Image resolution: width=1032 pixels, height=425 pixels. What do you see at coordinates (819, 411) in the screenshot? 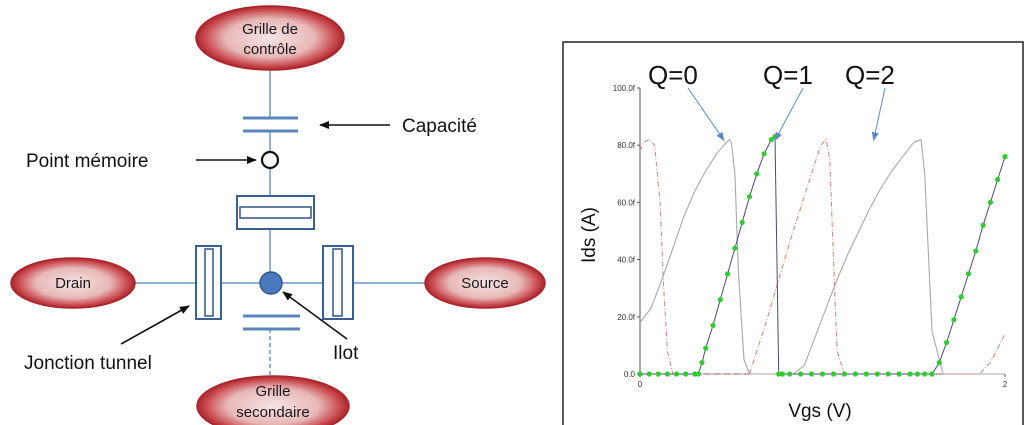
I see `x-axis-label: Vgs (V)` at bounding box center [819, 411].